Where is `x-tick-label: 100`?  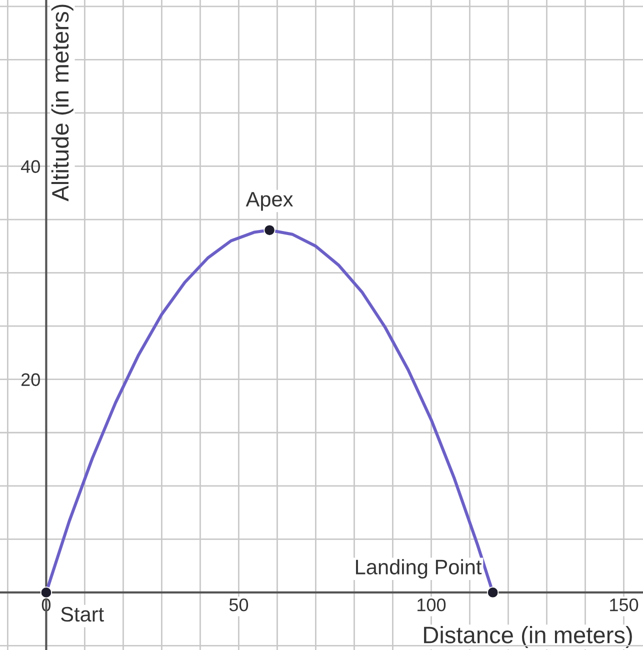 x-tick-label: 100 is located at coordinates (432, 605).